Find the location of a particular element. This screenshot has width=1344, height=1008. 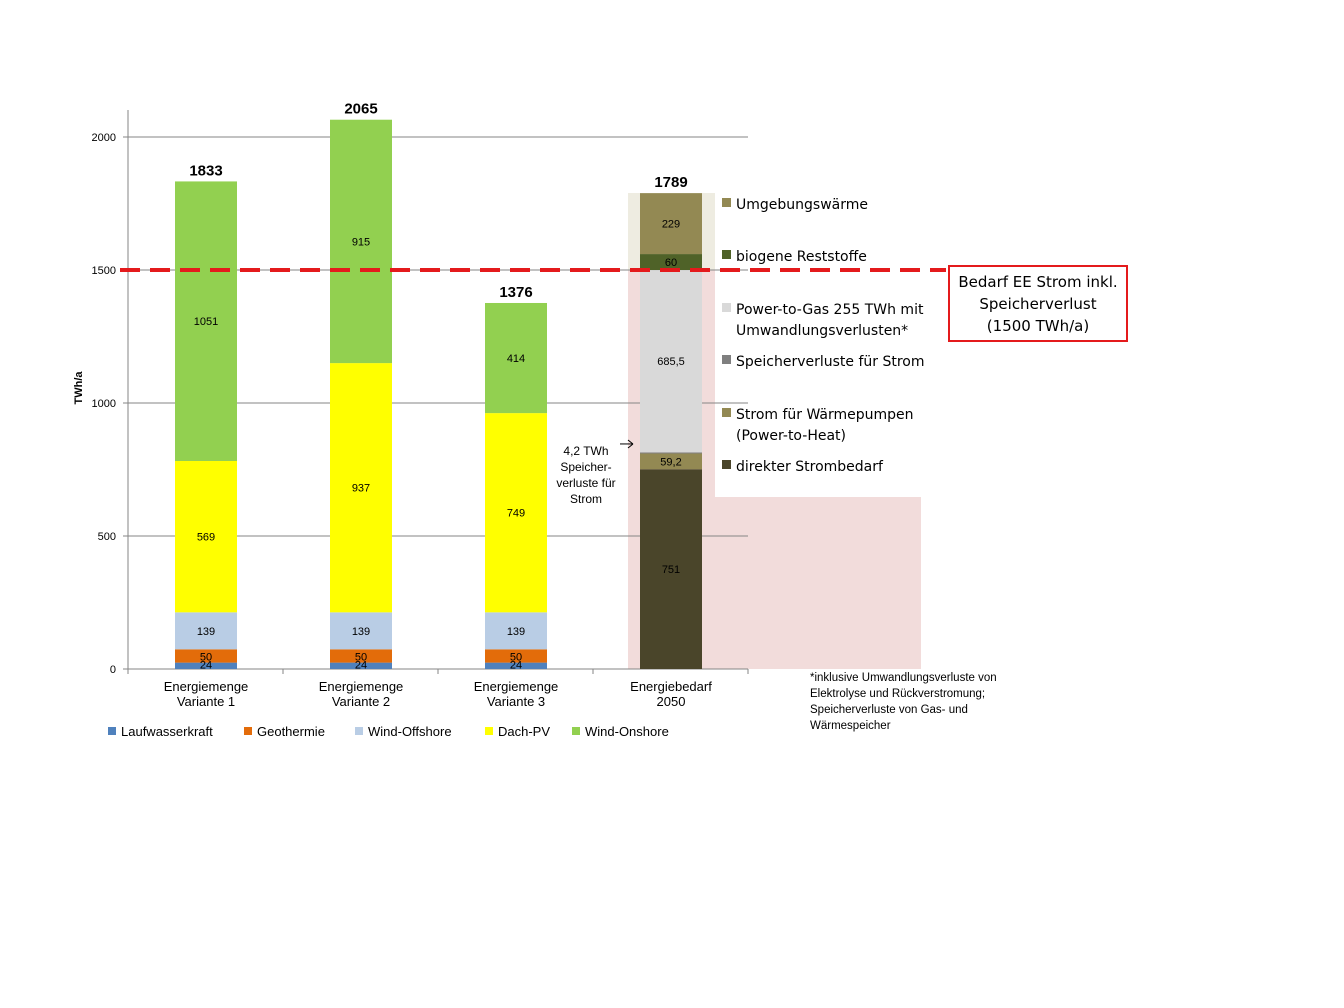

data-label-direkter-strombedarf: 751 is located at coordinates (671, 570).